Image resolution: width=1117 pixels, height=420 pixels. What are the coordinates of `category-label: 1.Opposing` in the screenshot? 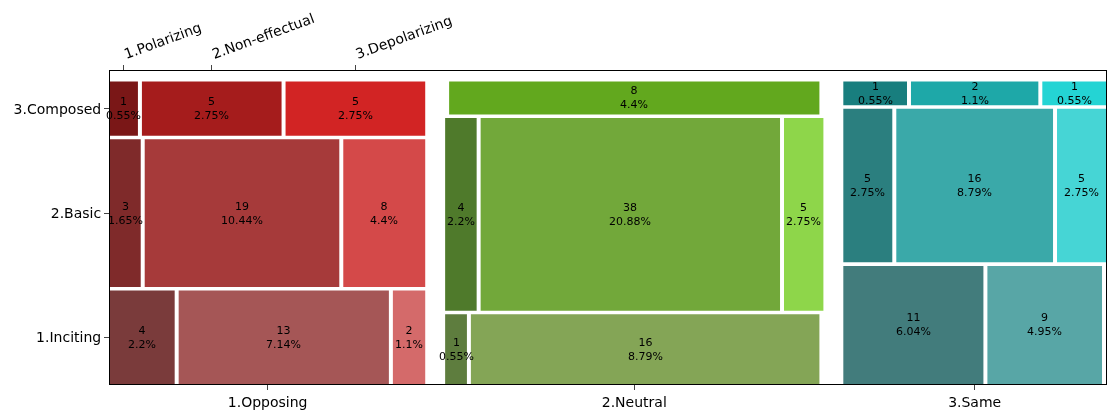 It's located at (267, 401).